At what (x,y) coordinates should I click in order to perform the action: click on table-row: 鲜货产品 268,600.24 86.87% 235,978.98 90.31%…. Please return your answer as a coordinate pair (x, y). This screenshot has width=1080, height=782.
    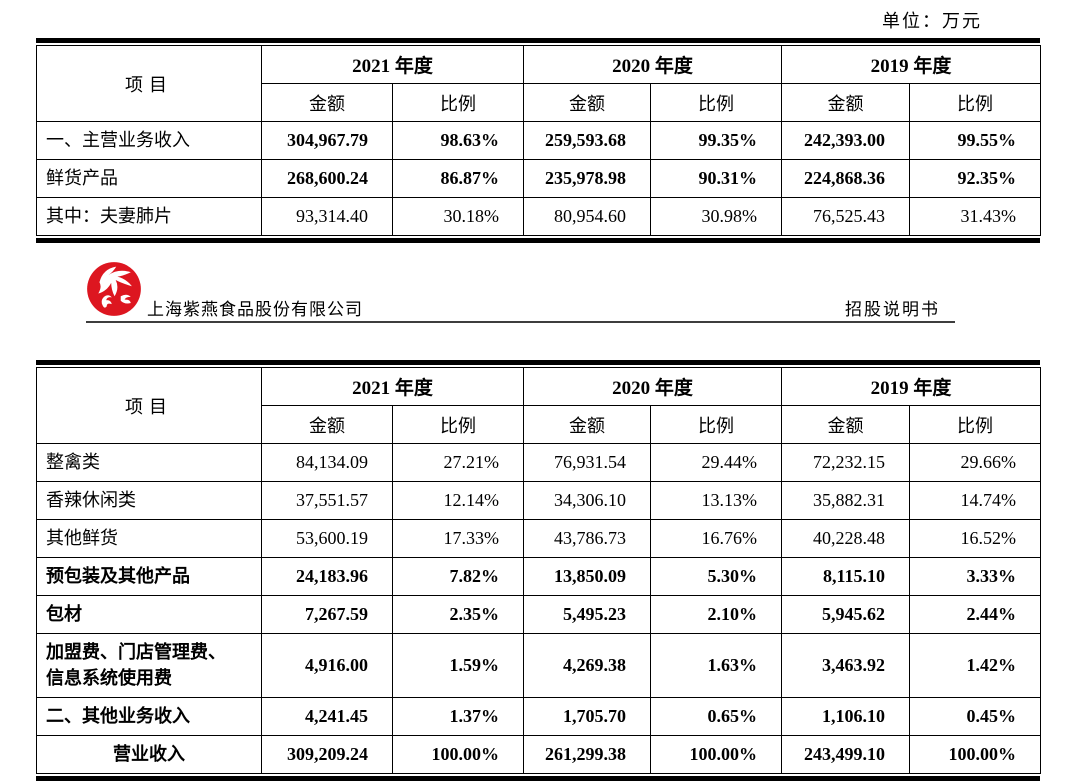
    Looking at the image, I should click on (539, 178).